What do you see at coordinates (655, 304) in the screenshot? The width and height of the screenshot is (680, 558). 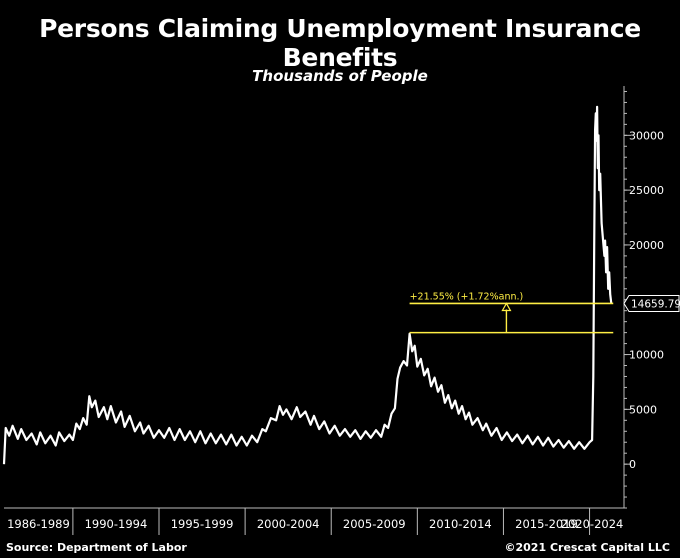 I see `last-value-label: 14659.79` at bounding box center [655, 304].